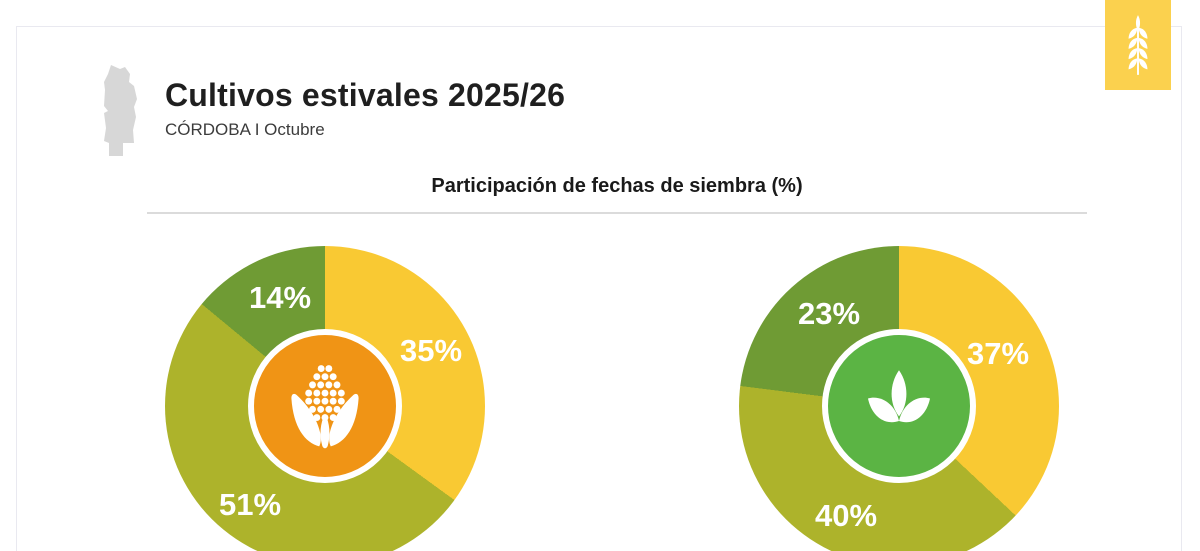  Describe the element at coordinates (617, 213) in the screenshot. I see `divider-line` at that location.